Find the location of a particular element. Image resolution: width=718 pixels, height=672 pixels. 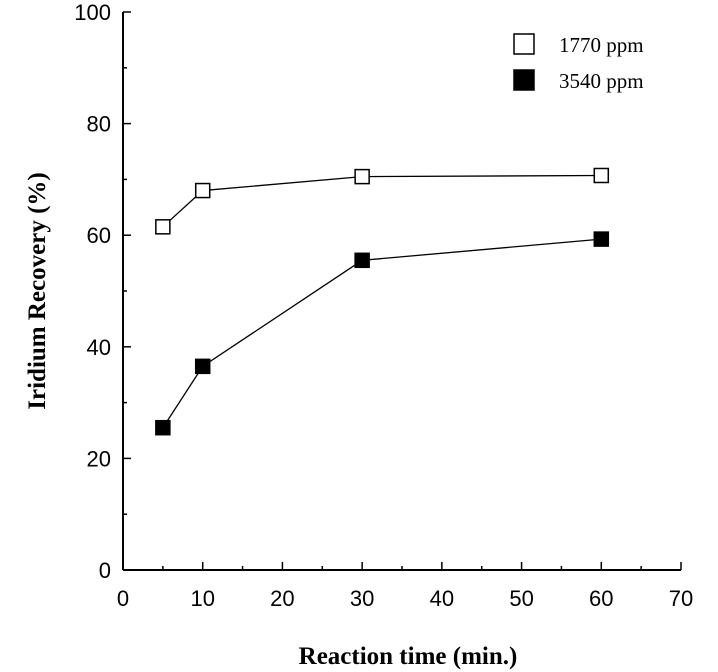

y-tick-label: 60 is located at coordinates (99, 235).